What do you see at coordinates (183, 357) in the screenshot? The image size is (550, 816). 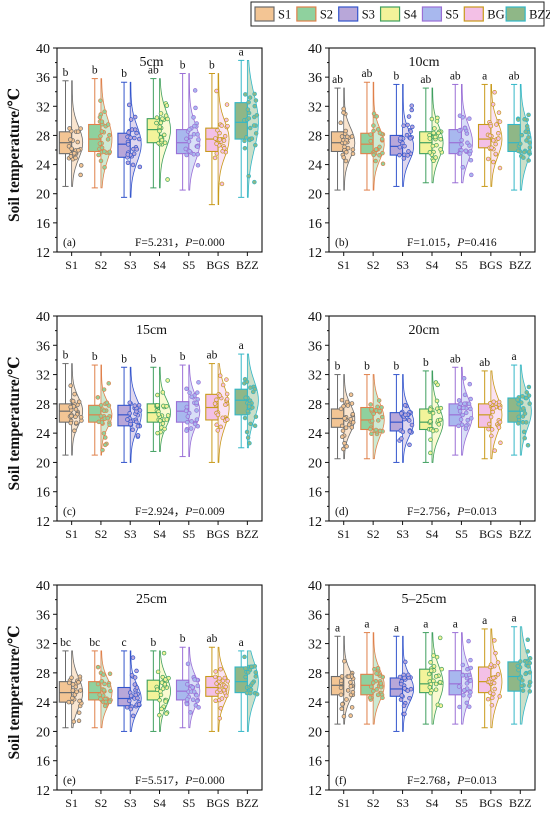 I see `sig-letter-s5: b` at bounding box center [183, 357].